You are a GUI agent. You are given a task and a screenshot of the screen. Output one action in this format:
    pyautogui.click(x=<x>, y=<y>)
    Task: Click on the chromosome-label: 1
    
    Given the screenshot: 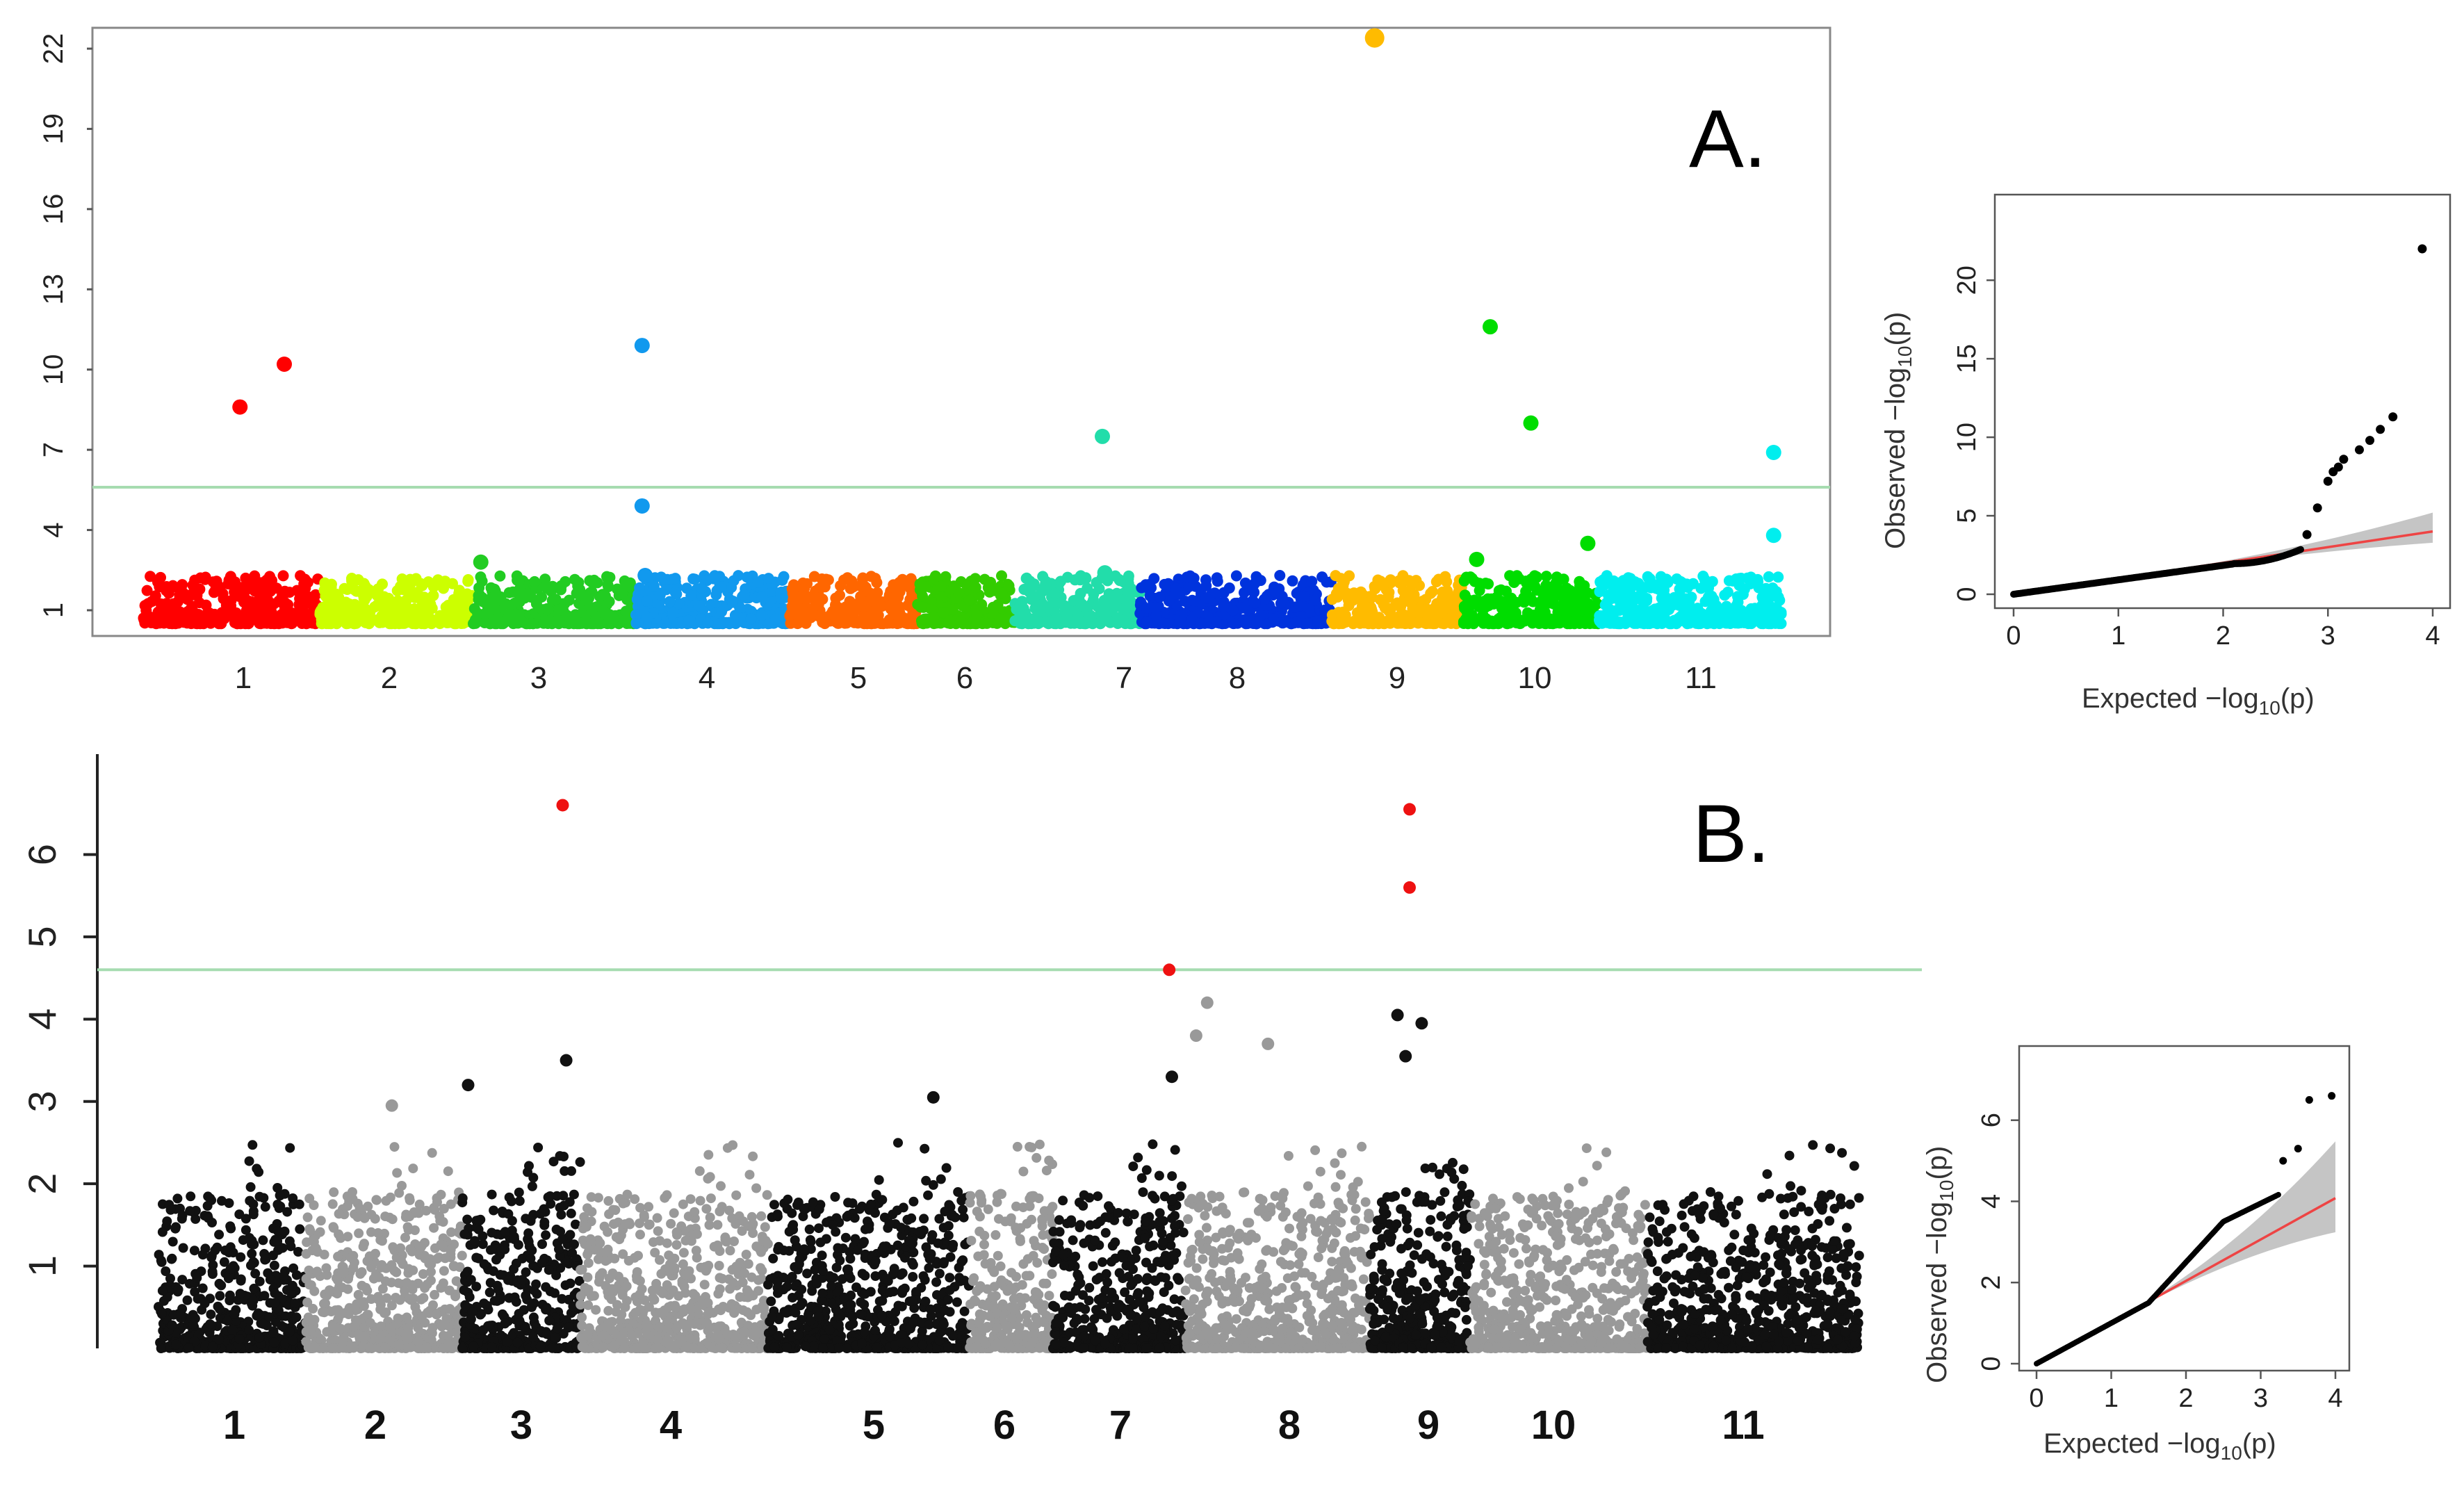 What is the action you would take?
    pyautogui.click(x=234, y=1425)
    